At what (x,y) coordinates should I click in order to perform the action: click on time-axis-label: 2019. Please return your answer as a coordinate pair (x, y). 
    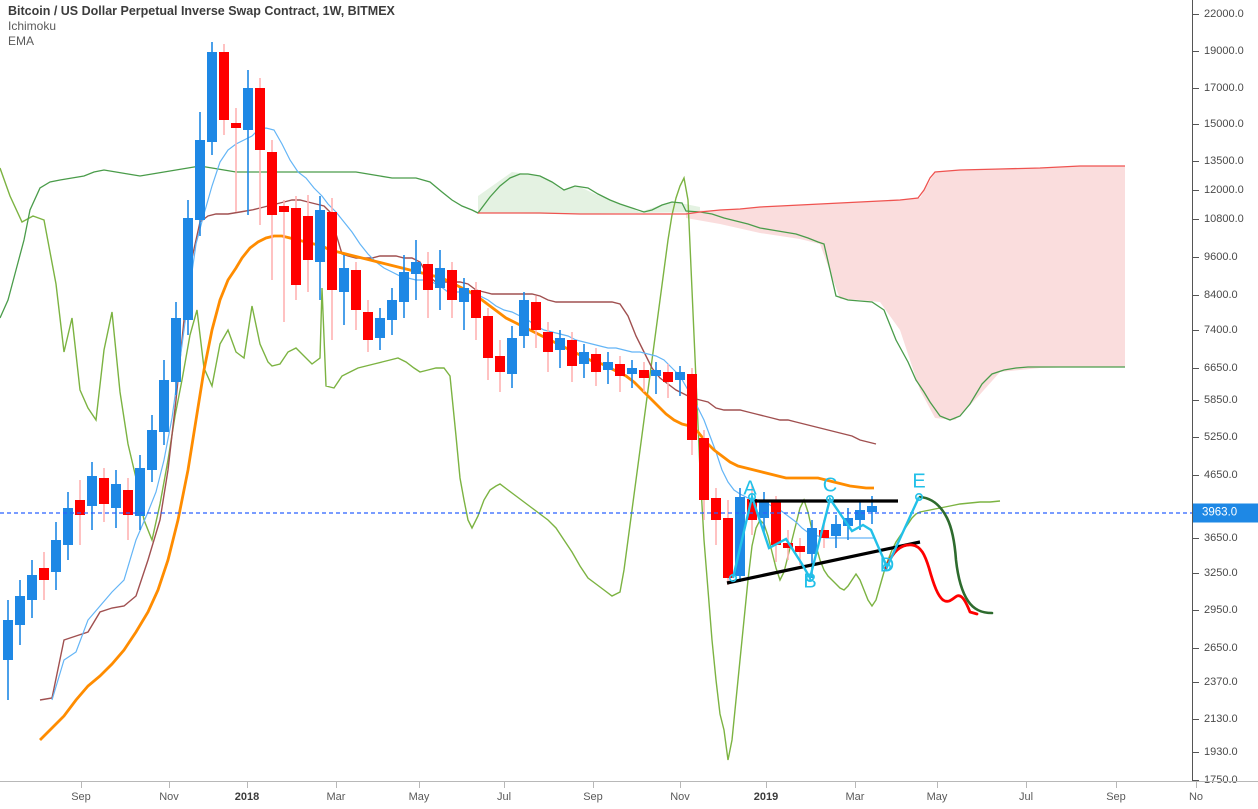
    Looking at the image, I should click on (766, 797).